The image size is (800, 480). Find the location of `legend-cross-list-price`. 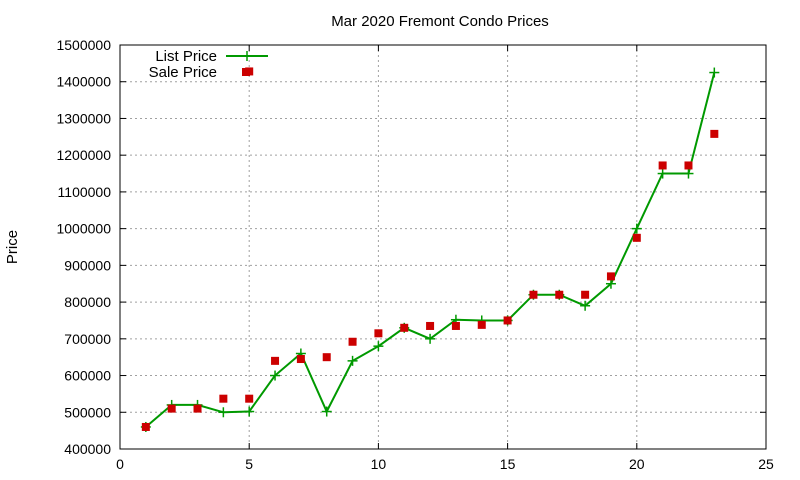

legend-cross-list-price is located at coordinates (247, 56).